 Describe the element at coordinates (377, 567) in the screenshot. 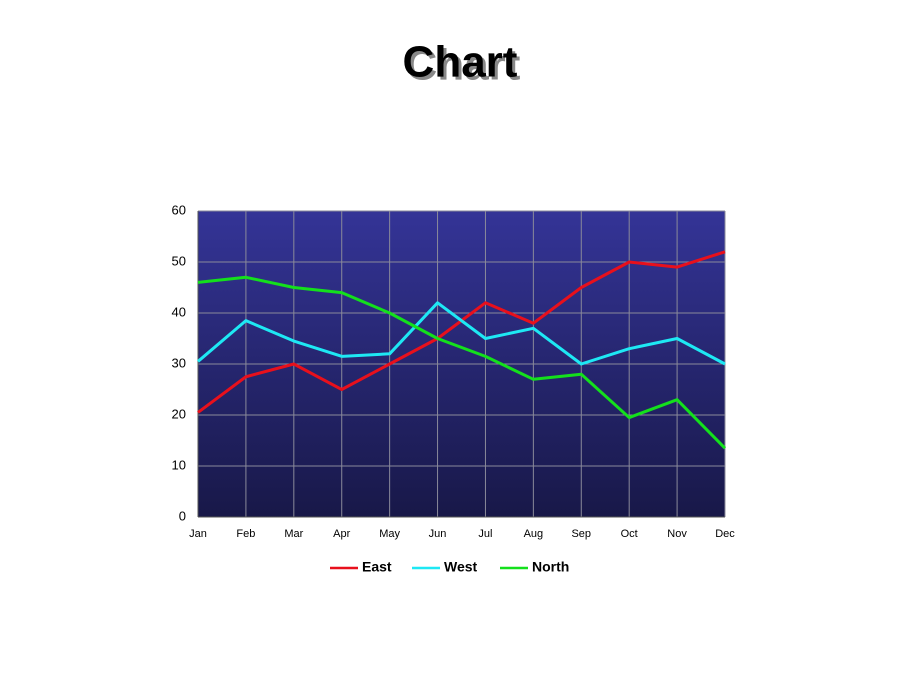

I see `legend-label: East` at that location.